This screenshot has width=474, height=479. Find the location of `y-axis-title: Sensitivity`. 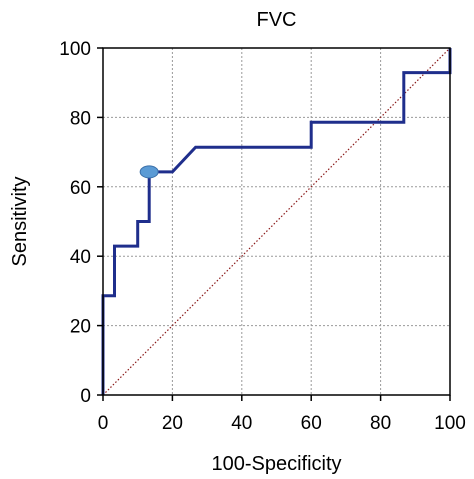

y-axis-title: Sensitivity is located at coordinates (20, 221).